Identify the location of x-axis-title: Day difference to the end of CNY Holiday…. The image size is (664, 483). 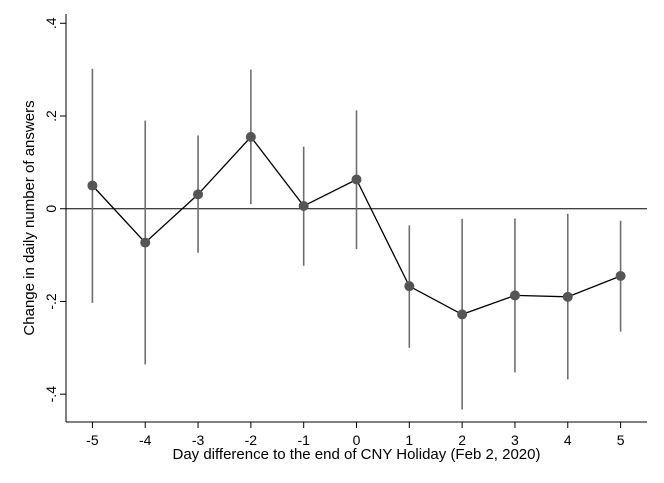
(357, 454).